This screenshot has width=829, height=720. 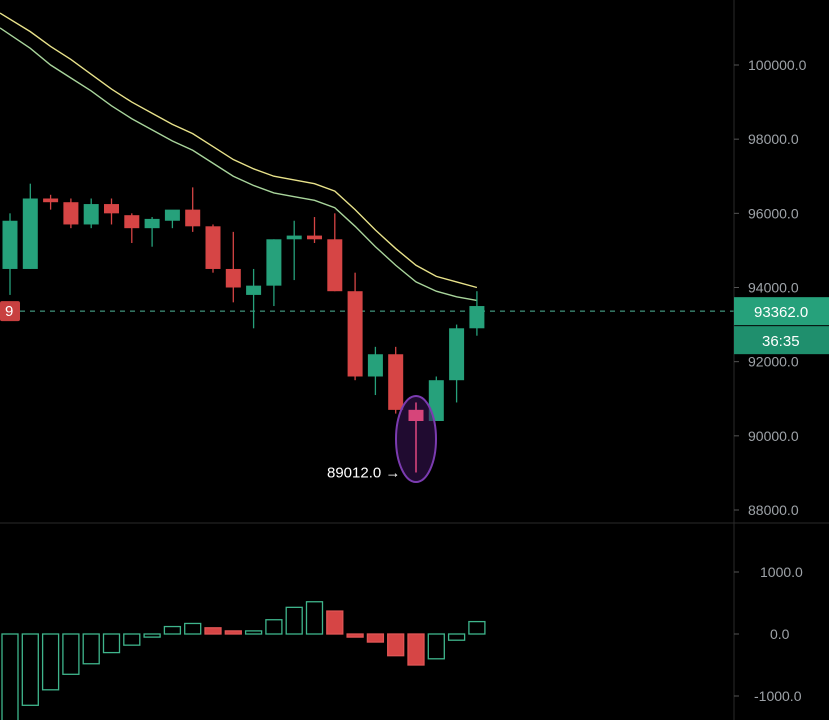 I want to click on left-price-marker: 9, so click(x=10, y=311).